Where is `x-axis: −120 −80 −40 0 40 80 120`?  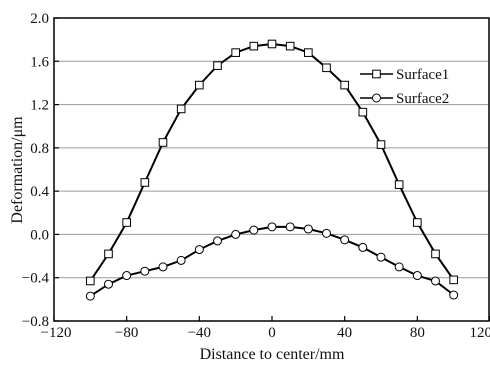
x-axis: −120 −80 −40 0 40 80 120 is located at coordinates (265, 328).